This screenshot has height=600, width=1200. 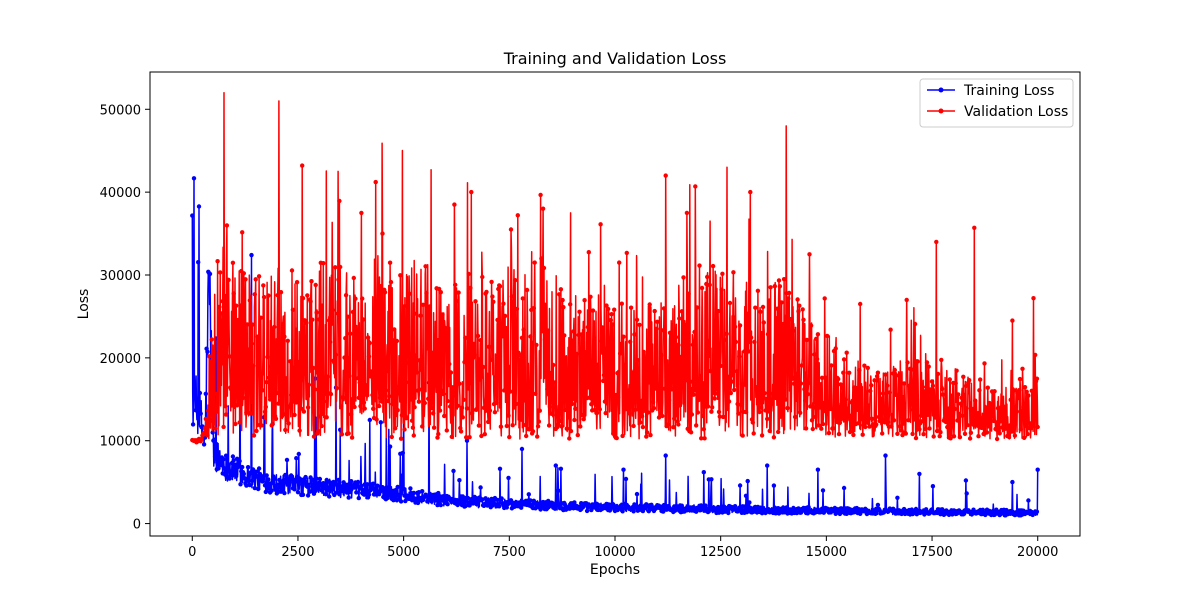 What do you see at coordinates (941, 111) in the screenshot?
I see `legend-marker-validation-loss` at bounding box center [941, 111].